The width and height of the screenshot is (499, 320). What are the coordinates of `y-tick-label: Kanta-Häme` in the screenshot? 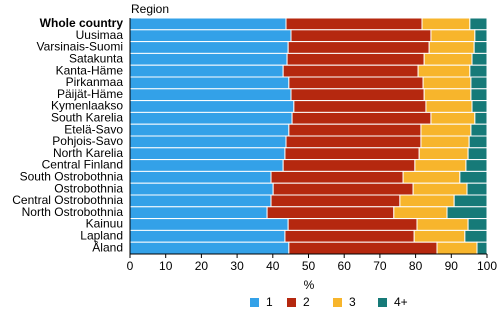 It's located at (90, 70).